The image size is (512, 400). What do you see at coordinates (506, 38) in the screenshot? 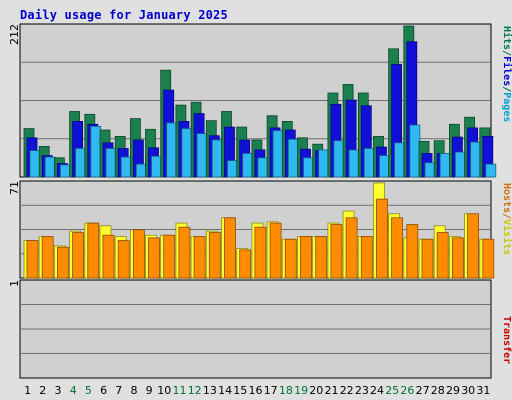
I see `series-label-part: Hits` at bounding box center [506, 38].